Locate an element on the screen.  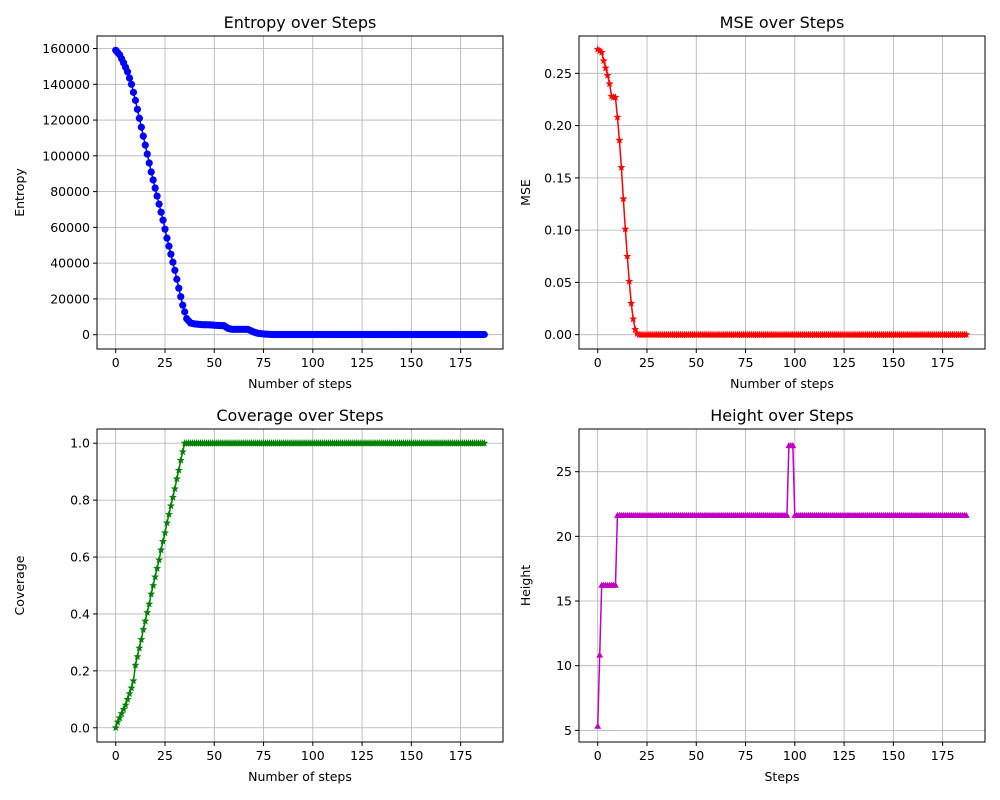
y-tick-label: 100000 is located at coordinates (66, 155).